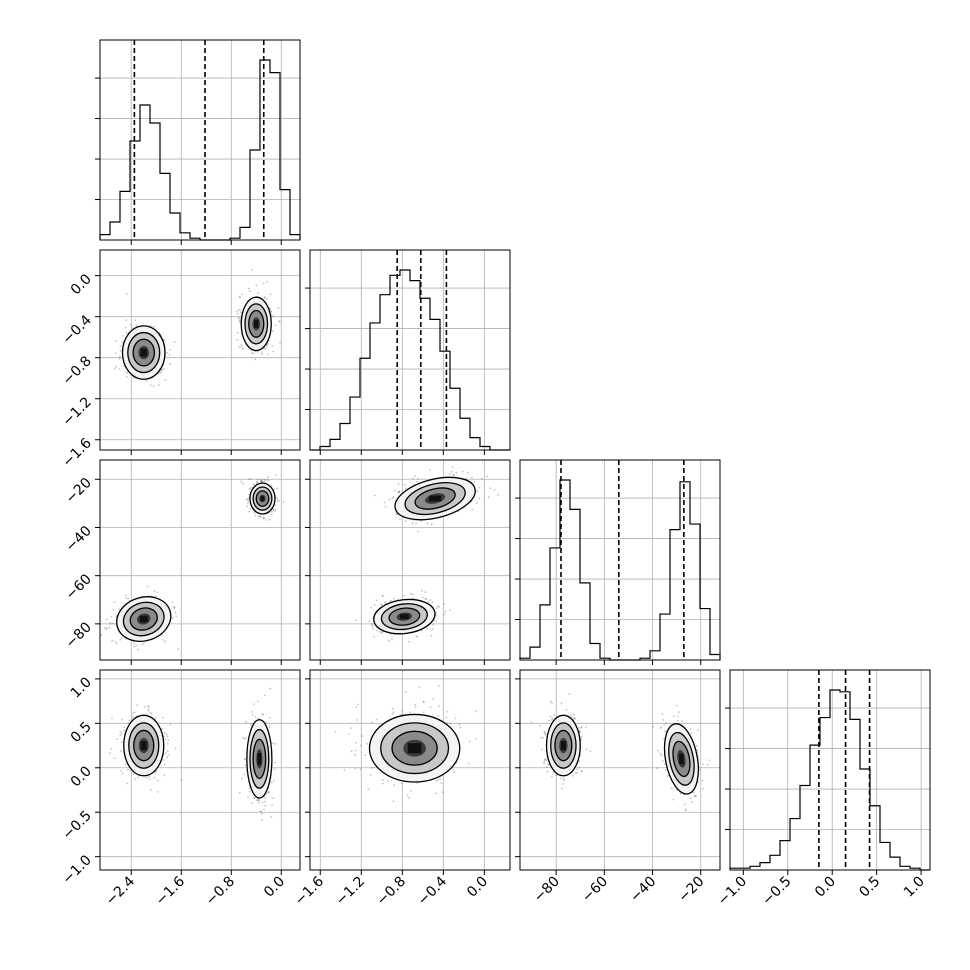 The image size is (970, 970). I want to click on x-tick-label: −40, so click(643, 890).